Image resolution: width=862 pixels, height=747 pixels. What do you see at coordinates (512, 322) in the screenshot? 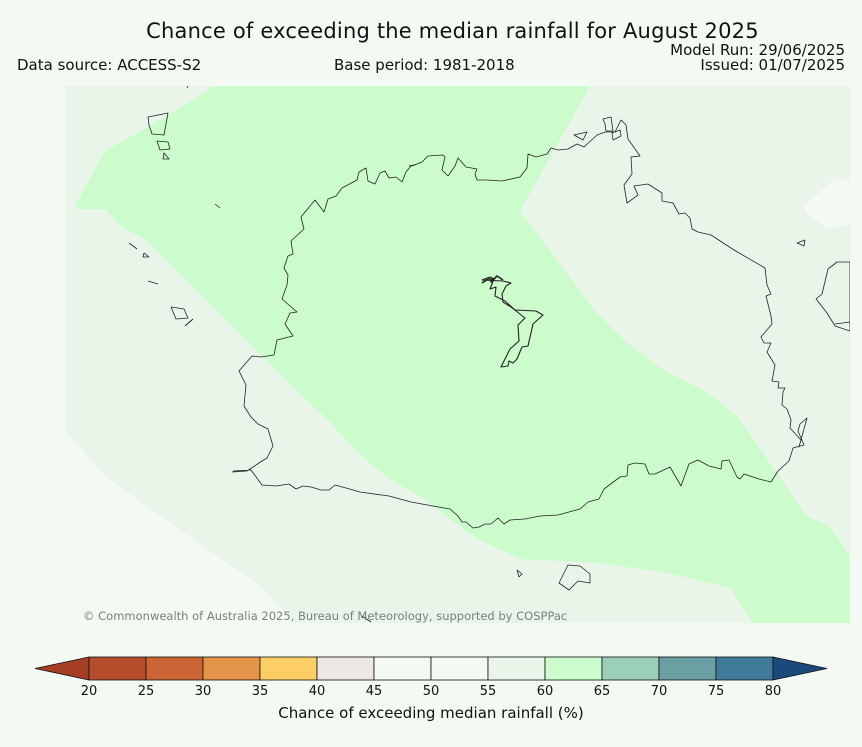
I see `central-river-island` at bounding box center [512, 322].